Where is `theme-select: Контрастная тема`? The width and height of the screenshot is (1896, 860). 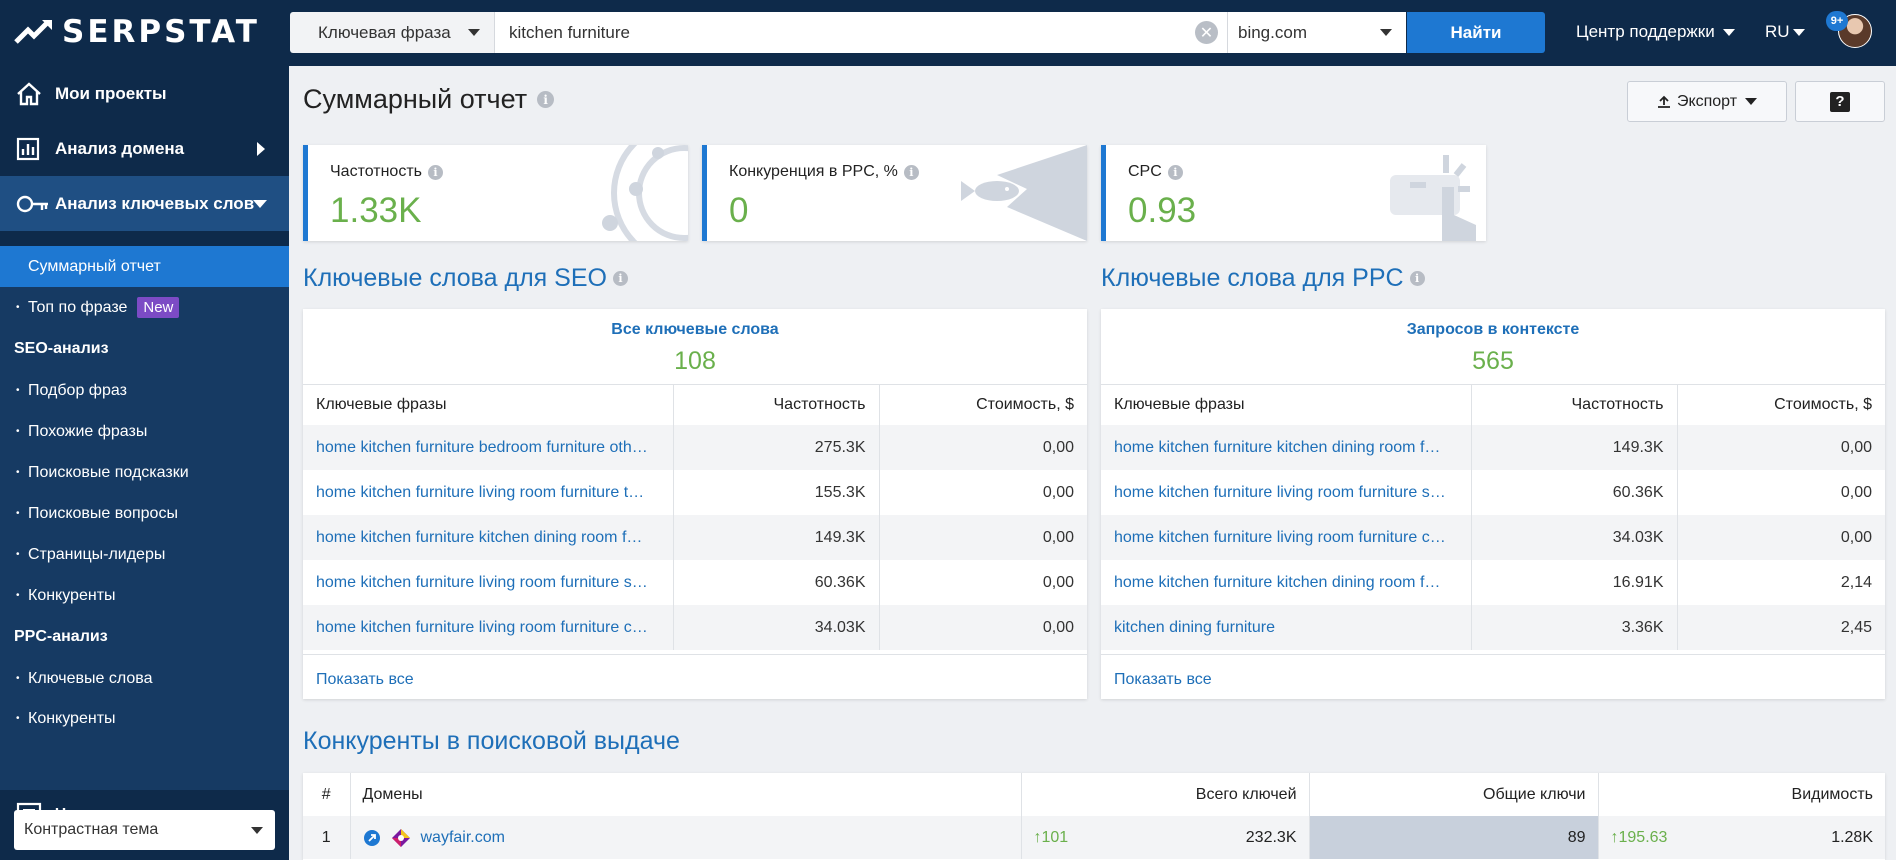
theme-select: Контрастная тема is located at coordinates (144, 830).